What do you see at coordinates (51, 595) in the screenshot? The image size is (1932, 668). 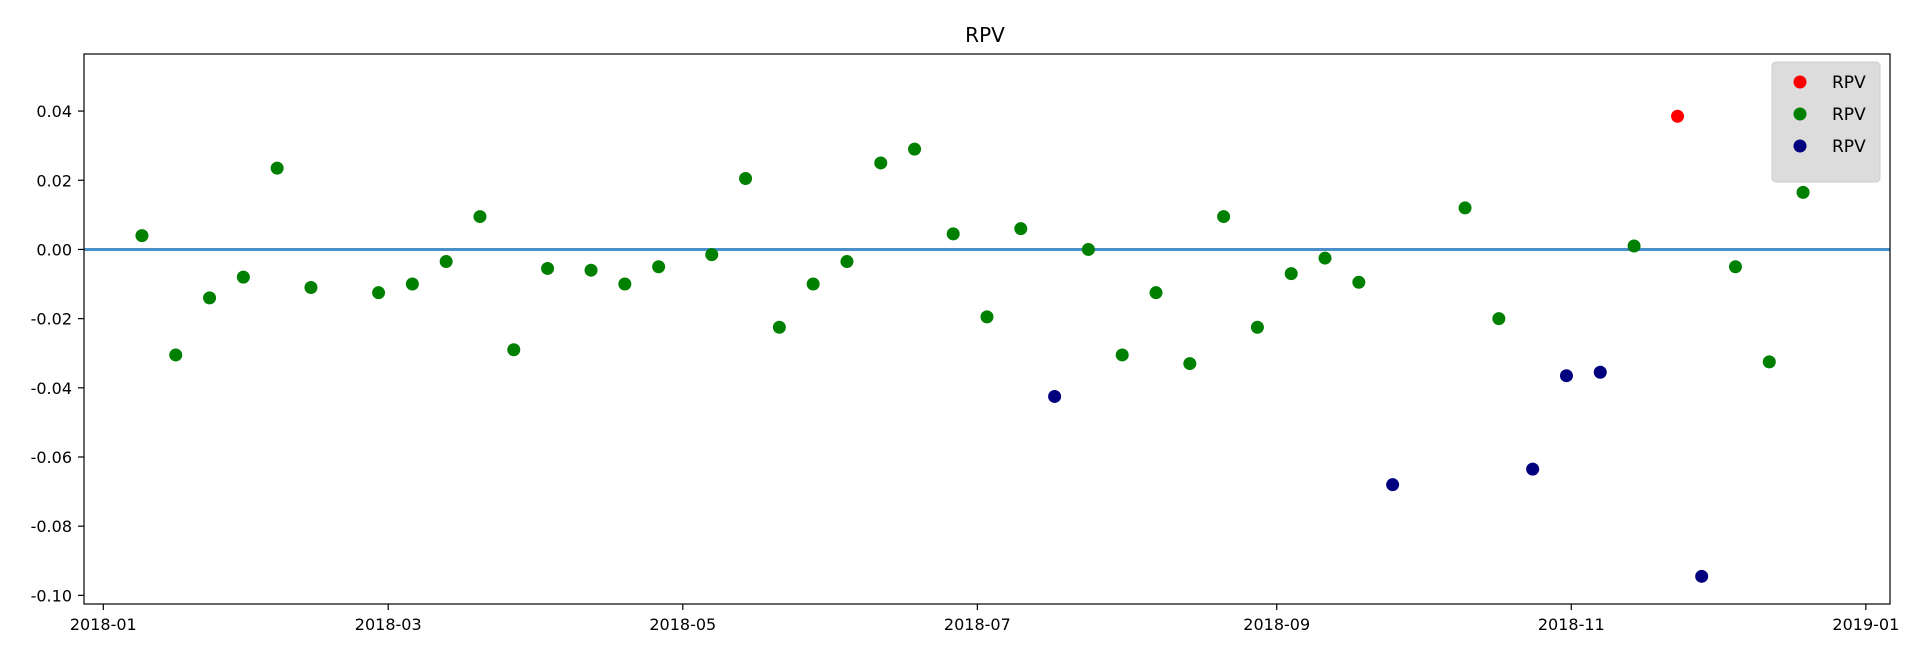 I see `y-tick-label: -0.10` at bounding box center [51, 595].